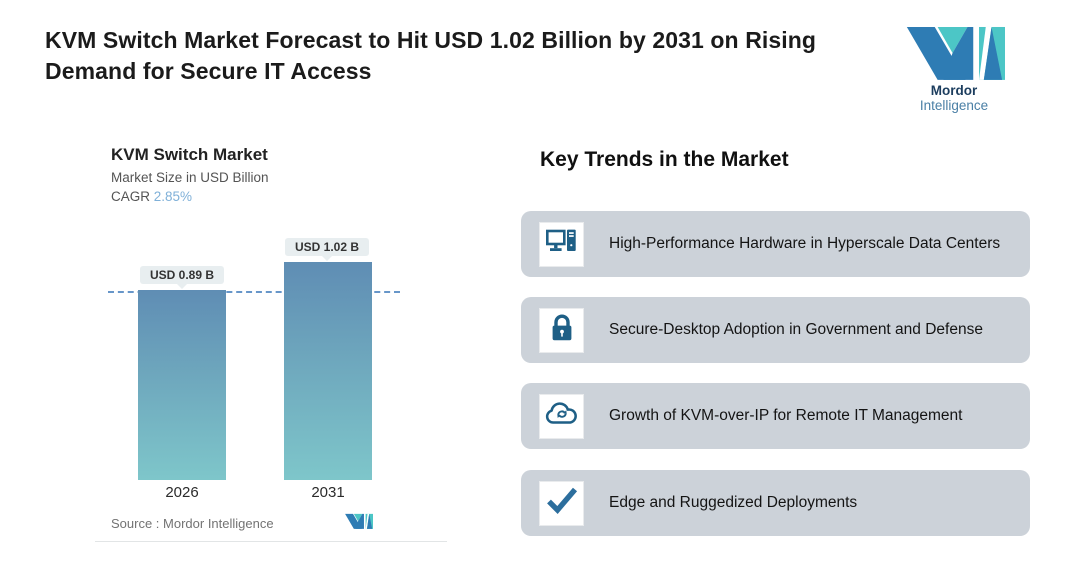 This screenshot has height=586, width=1068. I want to click on desktop-computer-icon, so click(561, 244).